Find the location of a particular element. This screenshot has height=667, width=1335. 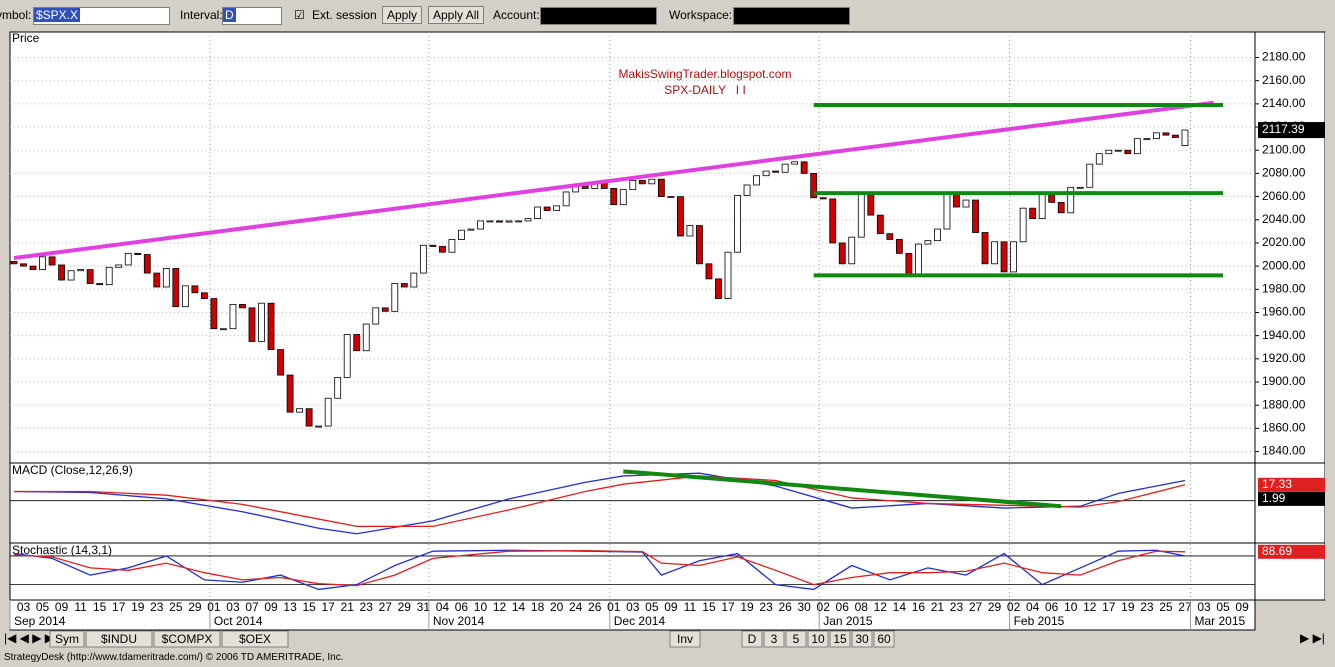

workspace-box is located at coordinates (791, 16).